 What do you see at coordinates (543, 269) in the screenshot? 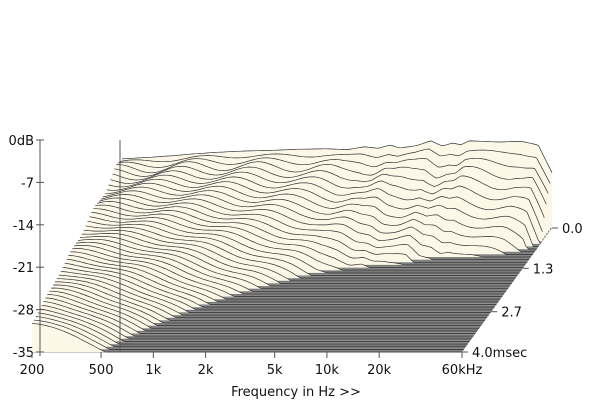
I see `time-tick-label: 1.3` at bounding box center [543, 269].